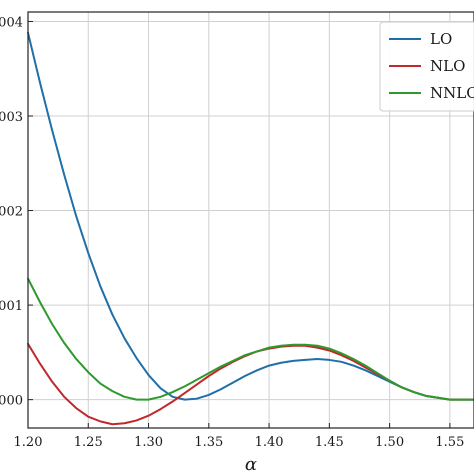 The image size is (474, 474). I want to click on legend-box, so click(426, 66).